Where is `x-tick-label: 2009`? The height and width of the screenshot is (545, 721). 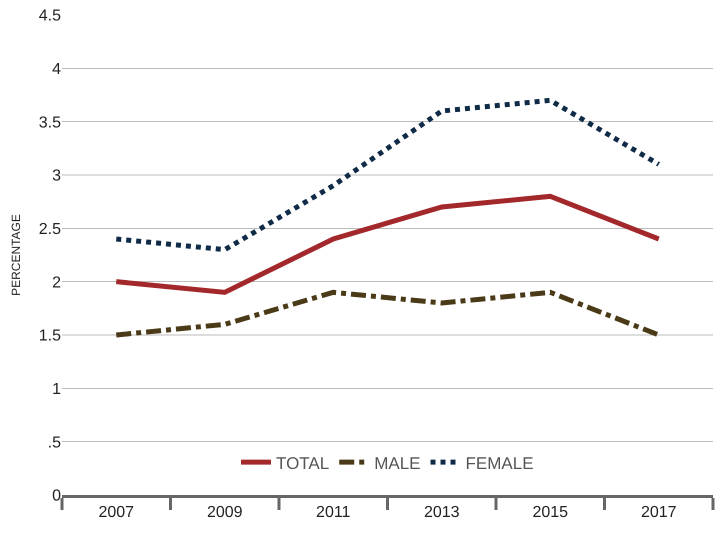
x-tick-label: 2009 is located at coordinates (224, 513).